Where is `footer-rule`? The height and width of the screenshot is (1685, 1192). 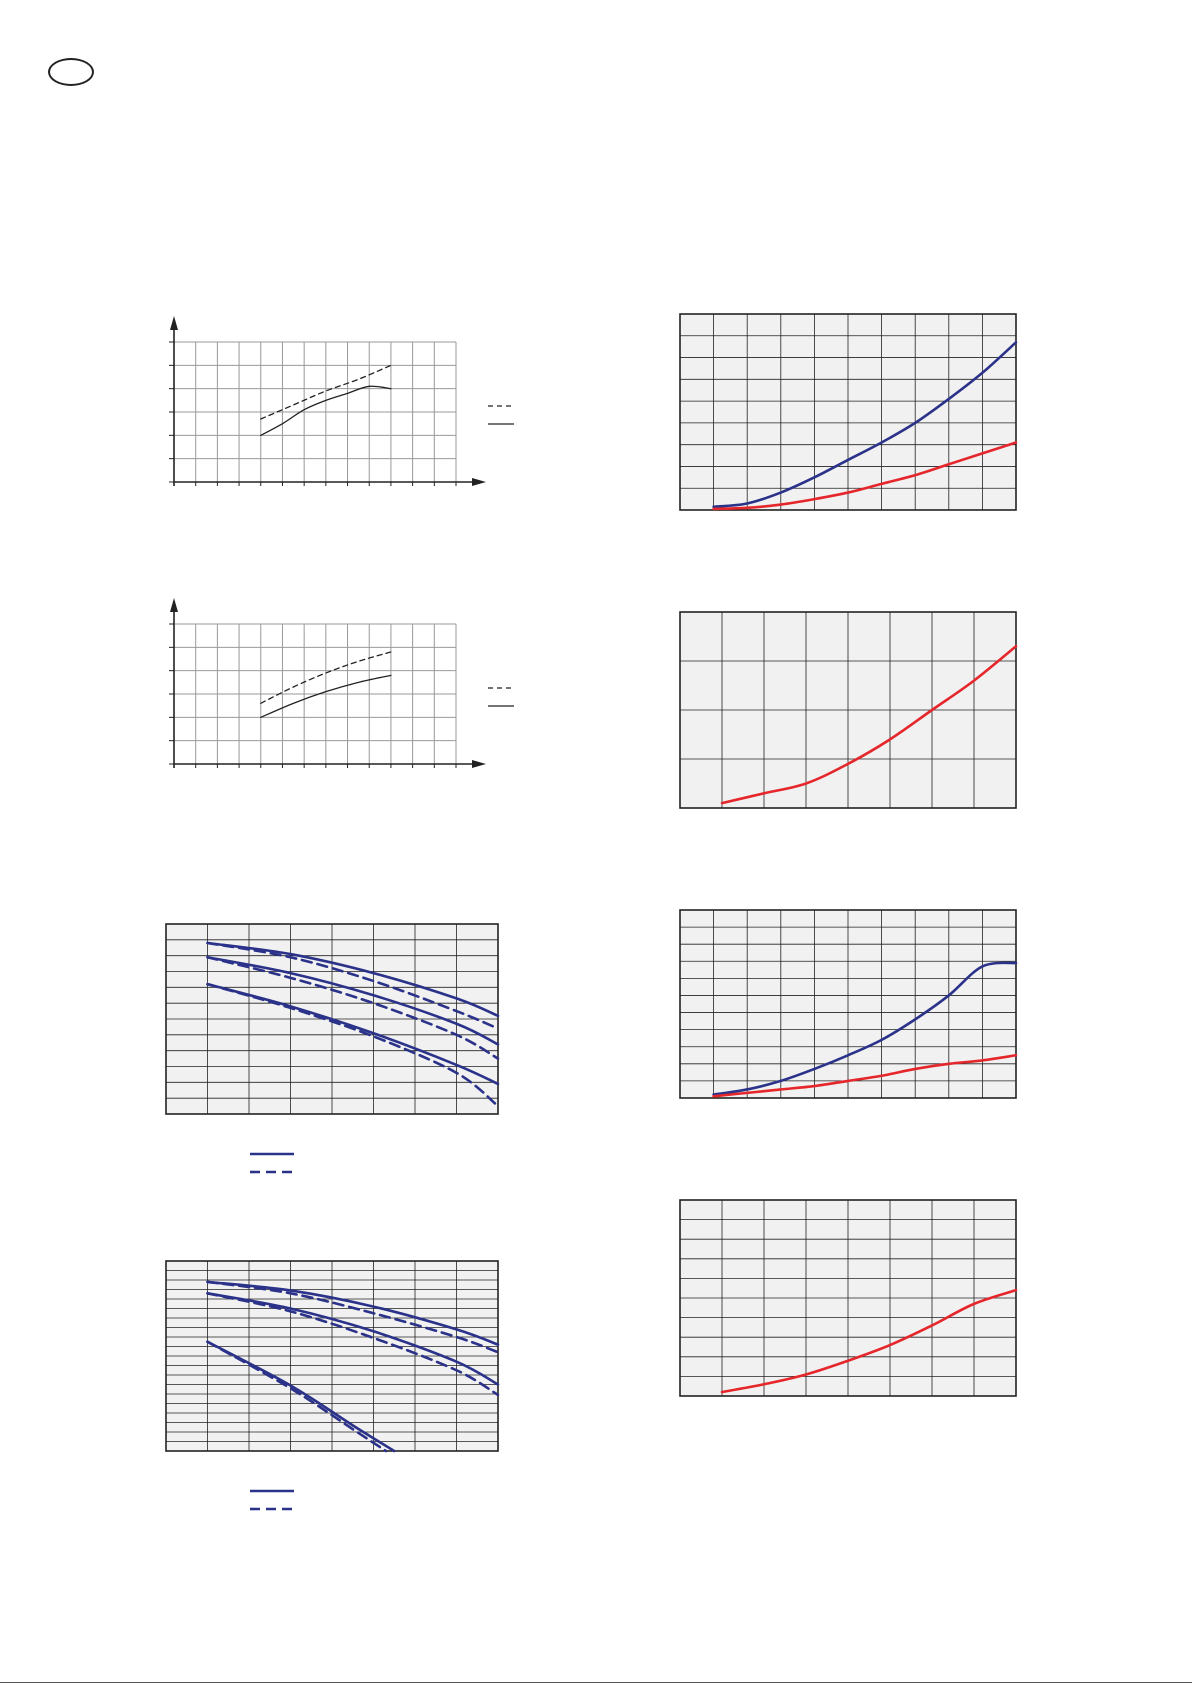 footer-rule is located at coordinates (596, 1682).